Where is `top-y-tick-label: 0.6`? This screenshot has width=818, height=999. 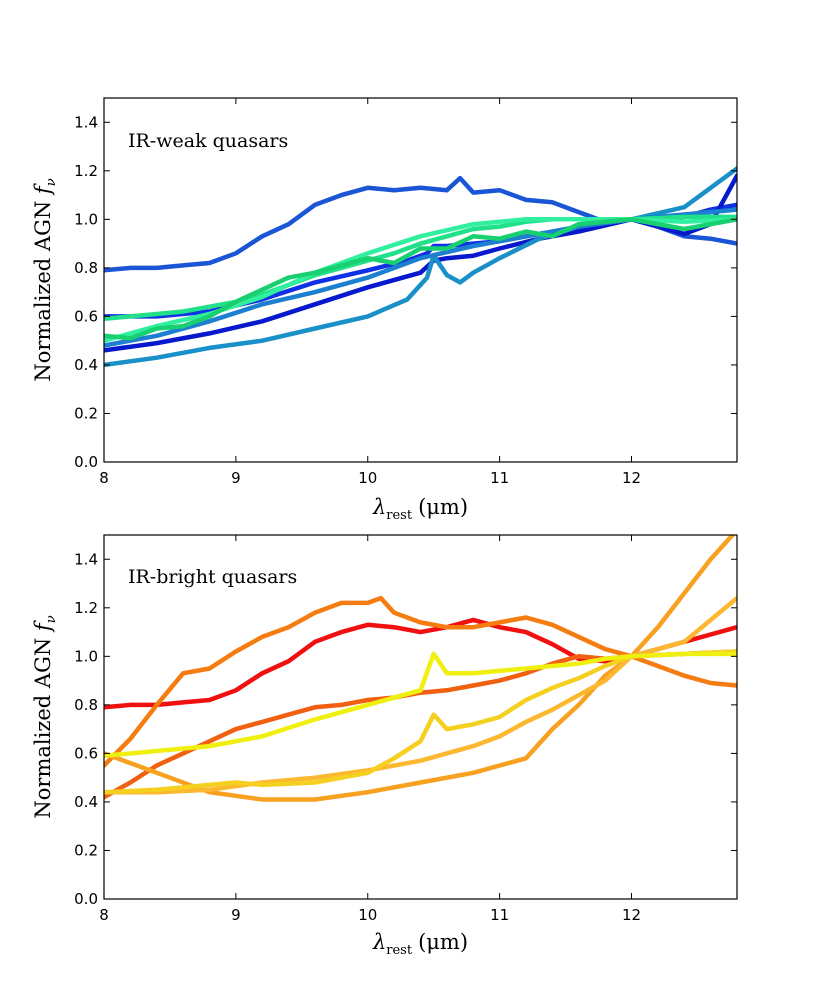 top-y-tick-label: 0.6 is located at coordinates (86, 316).